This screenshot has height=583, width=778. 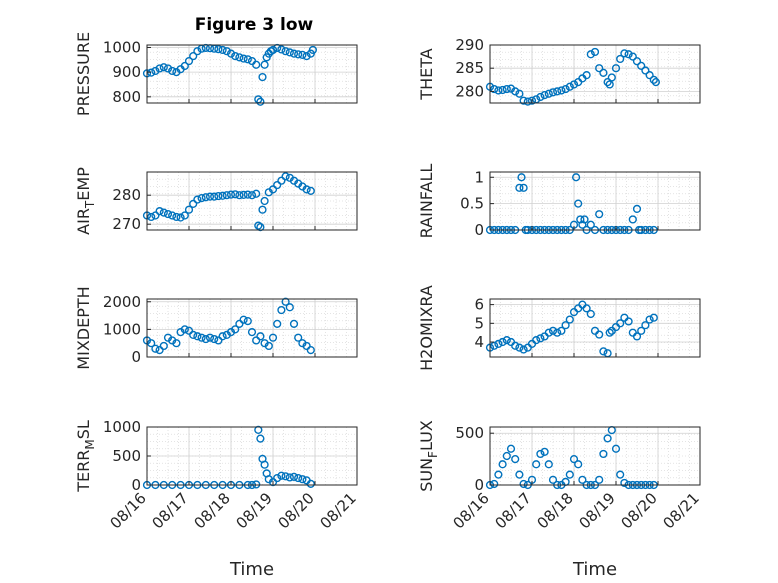 What do you see at coordinates (136, 485) in the screenshot?
I see `y-tick-label: 0` at bounding box center [136, 485].